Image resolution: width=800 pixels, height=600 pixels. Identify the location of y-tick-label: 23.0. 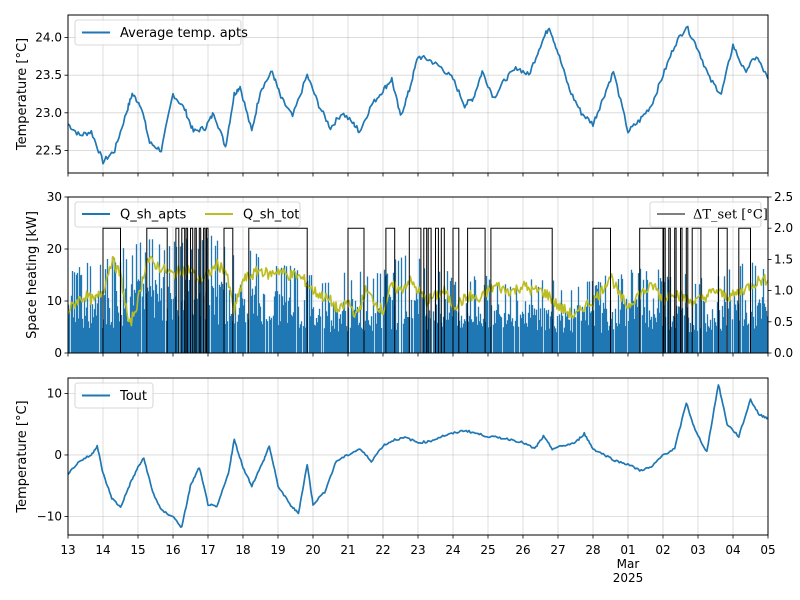
(48, 113).